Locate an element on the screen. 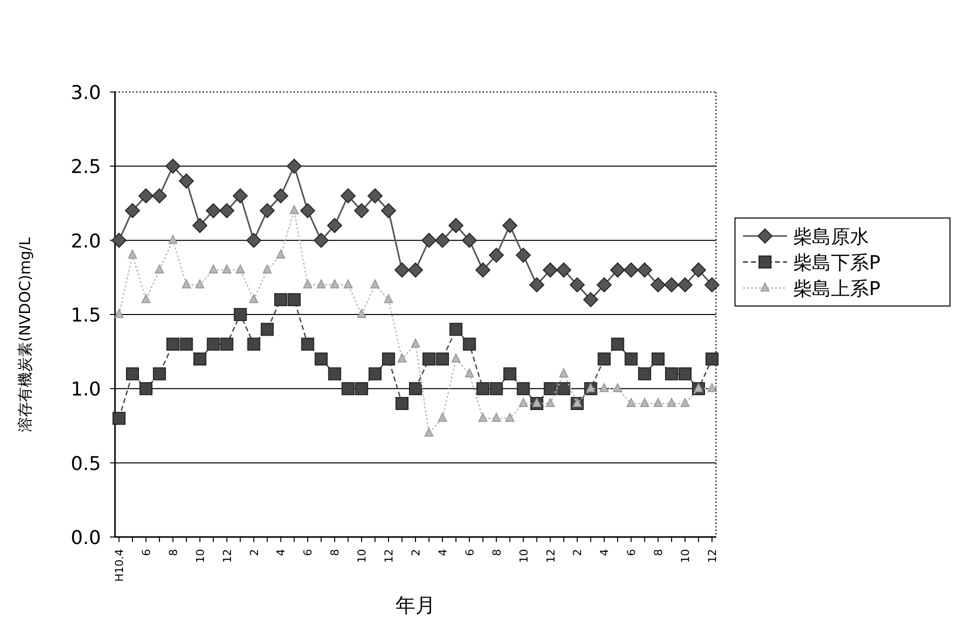 This screenshot has width=957, height=628. legend-label: 柴島上系P is located at coordinates (836, 289).